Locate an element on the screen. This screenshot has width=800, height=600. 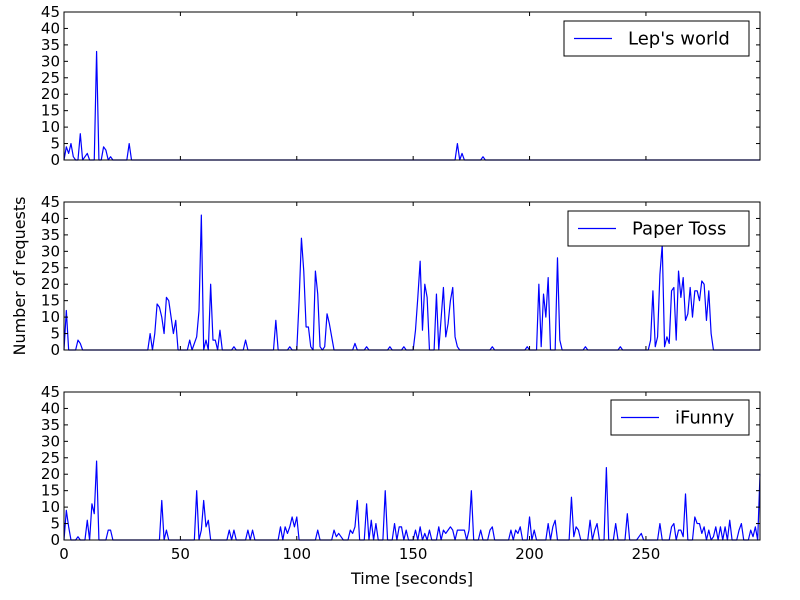
x-axis-label: Time [seconds] is located at coordinates (411, 578).